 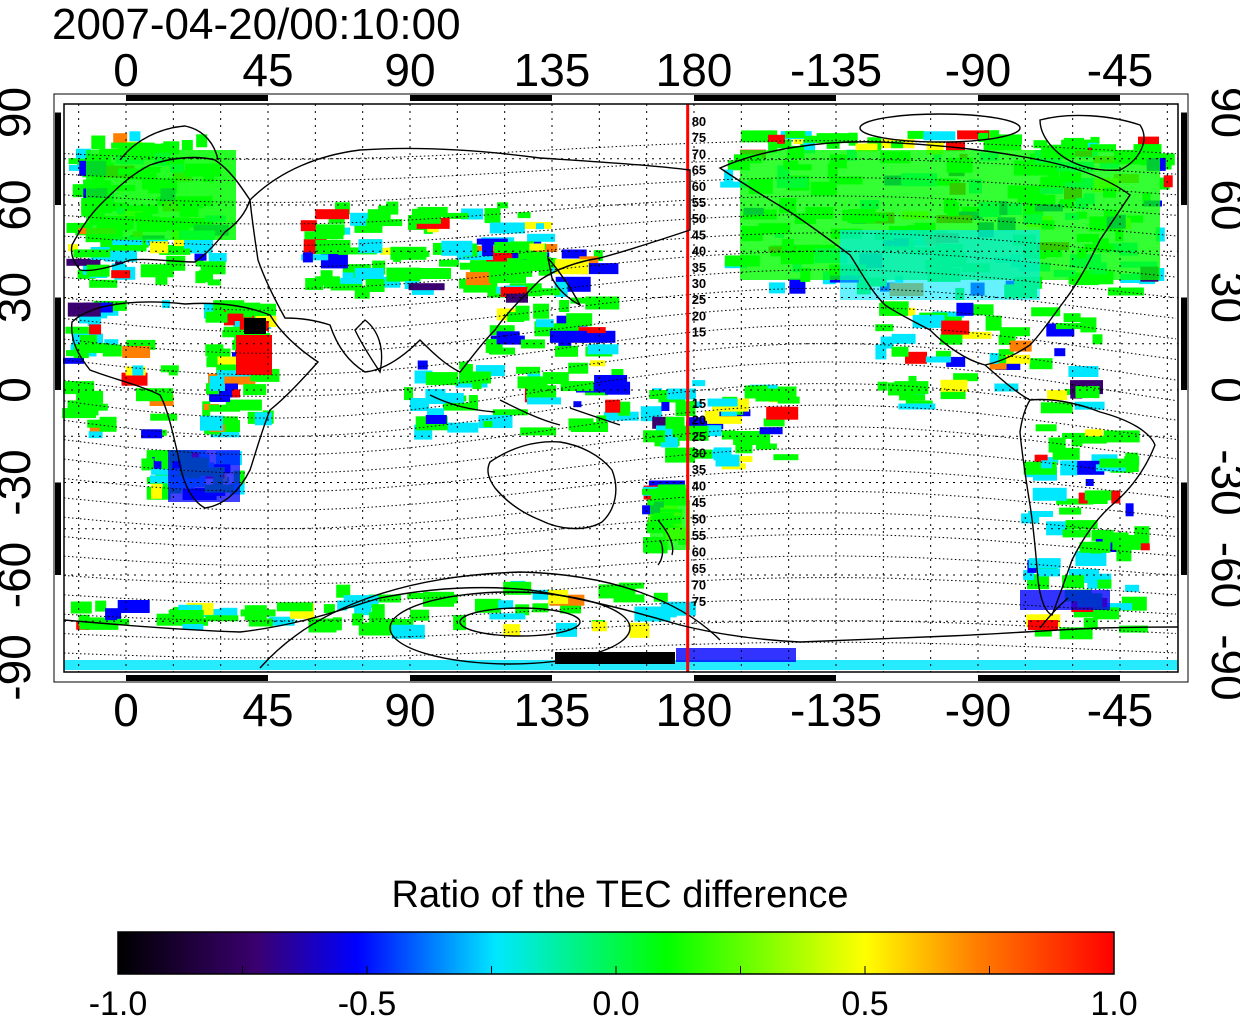 I want to click on right-latitude-label: 90, so click(x=1221, y=112).